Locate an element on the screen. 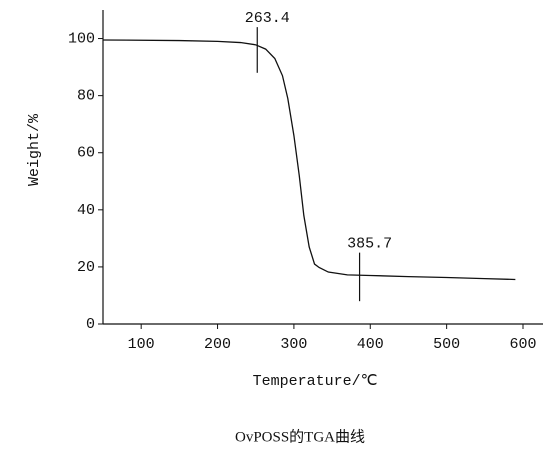  x-tick-label: 400 is located at coordinates (370, 344).